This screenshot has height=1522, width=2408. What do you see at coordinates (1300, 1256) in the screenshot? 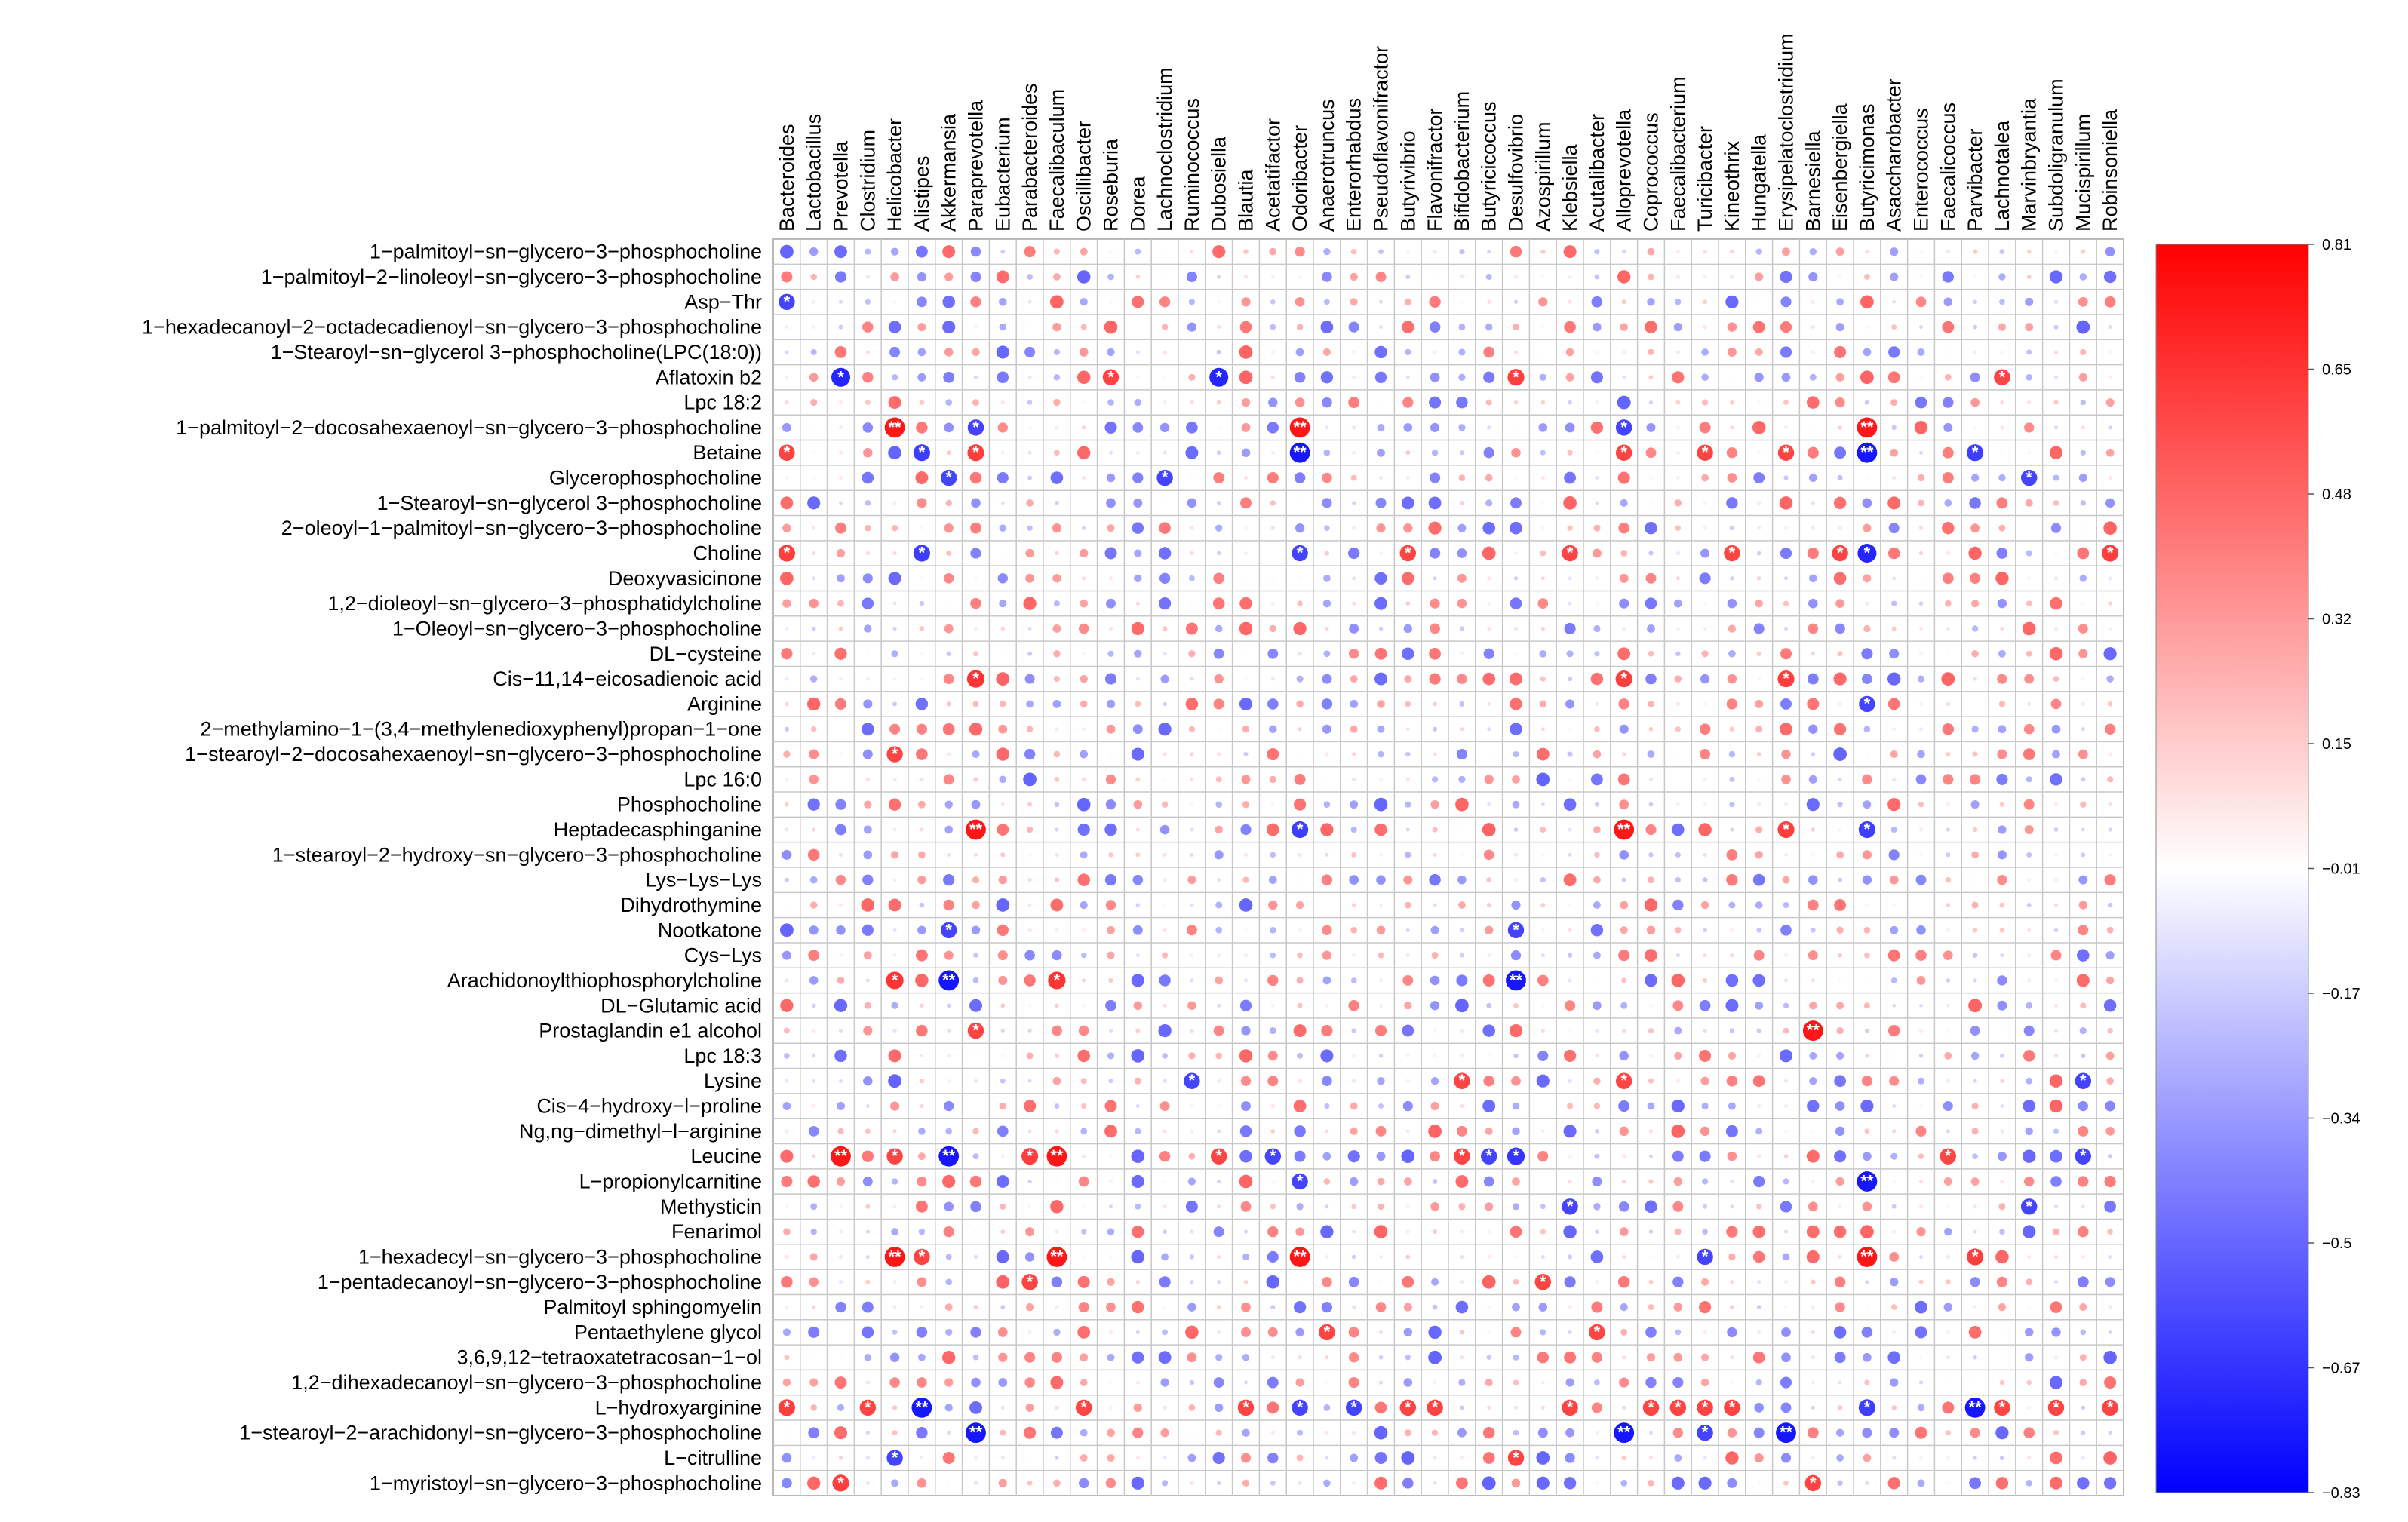
I see `significance-label: **` at bounding box center [1300, 1256].